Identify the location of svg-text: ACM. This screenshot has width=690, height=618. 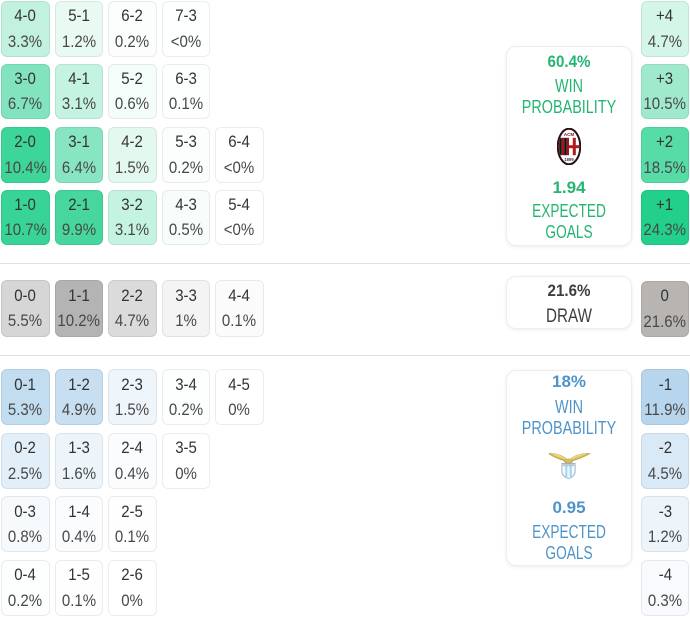
(568, 134).